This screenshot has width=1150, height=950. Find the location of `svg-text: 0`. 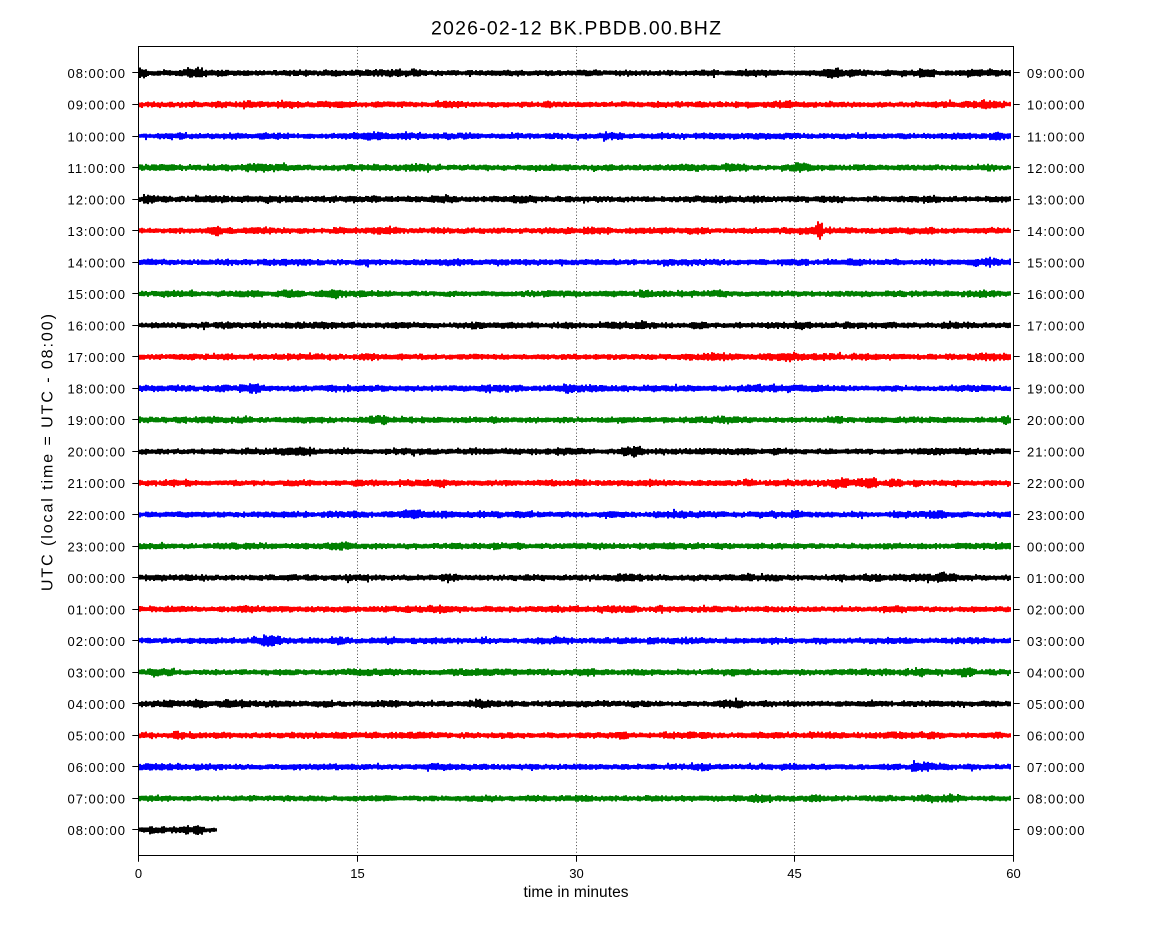

svg-text: 0 is located at coordinates (138, 873).